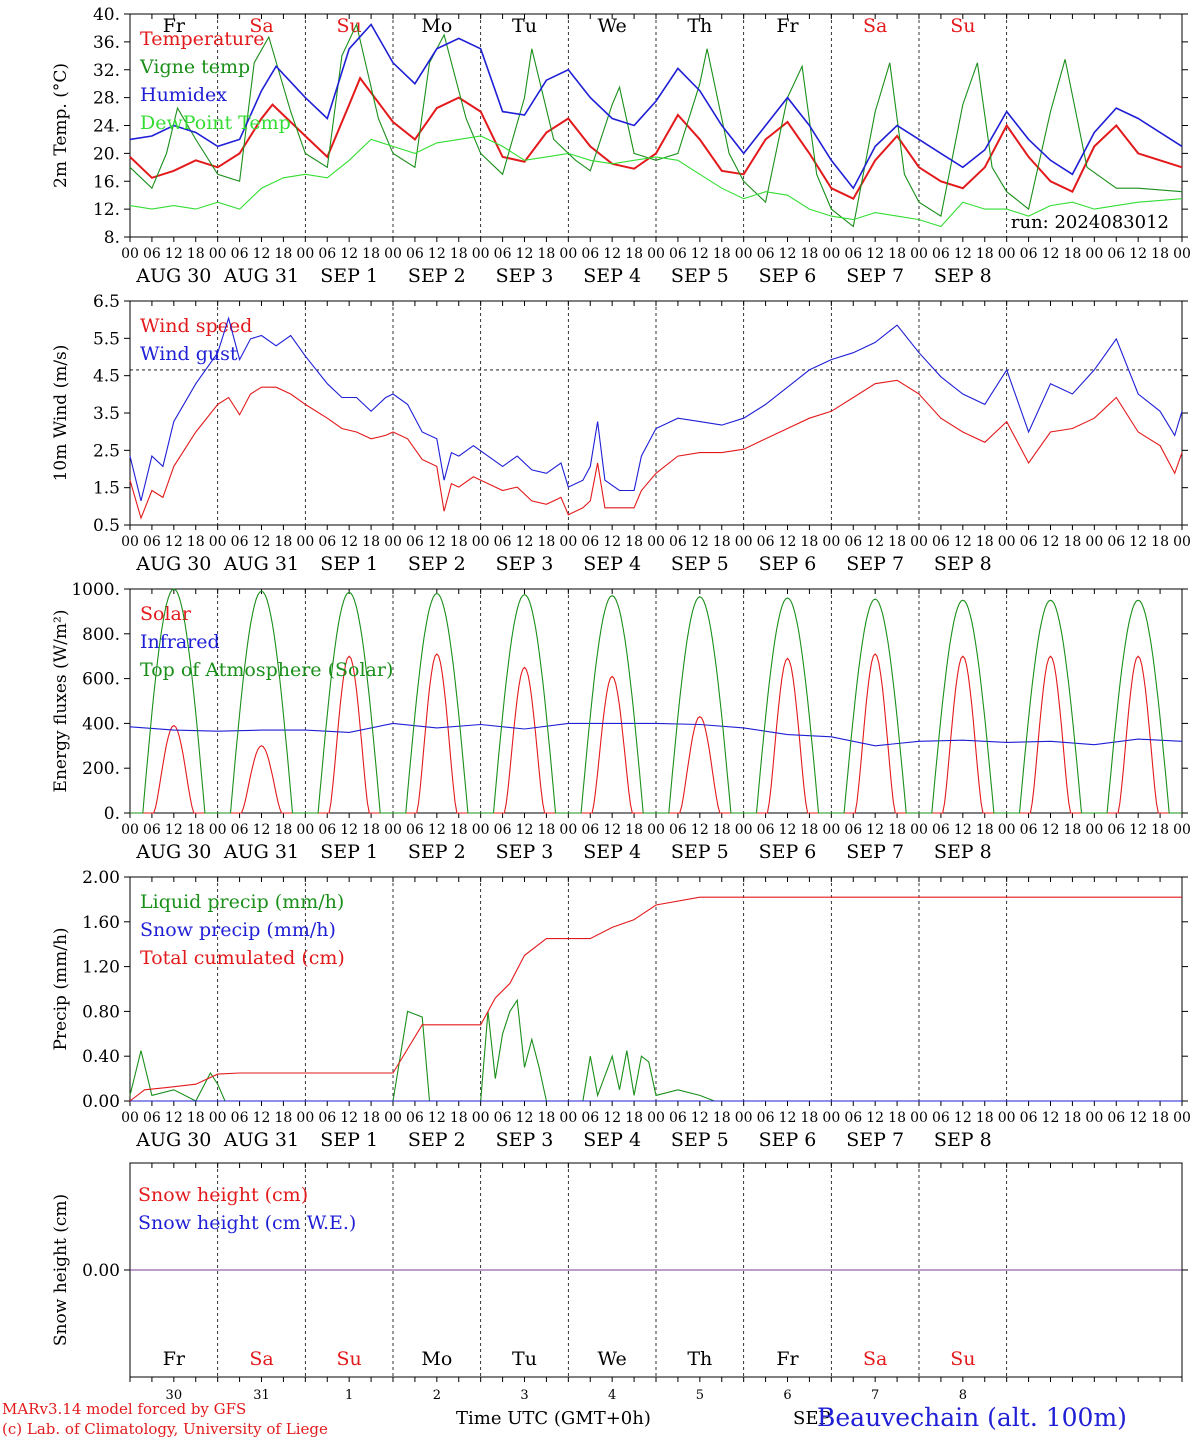 Image resolution: width=1194 pixels, height=1440 pixels. What do you see at coordinates (788, 852) in the screenshot?
I see `x-date-label: SEP 6` at bounding box center [788, 852].